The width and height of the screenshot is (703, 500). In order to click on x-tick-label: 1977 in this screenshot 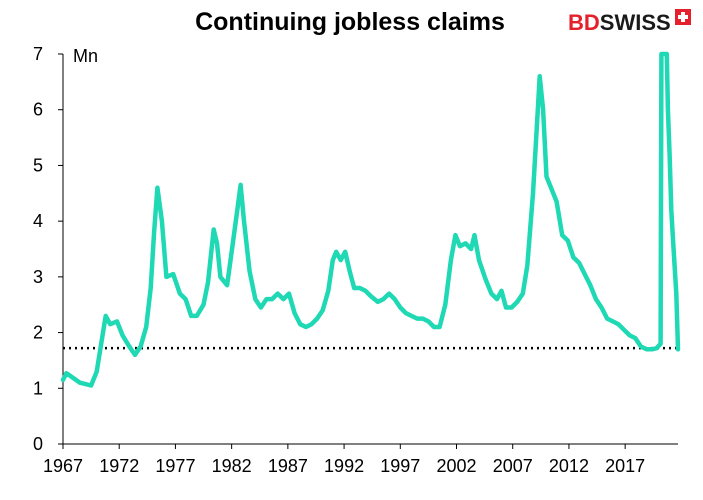, I will do `click(175, 466)`.